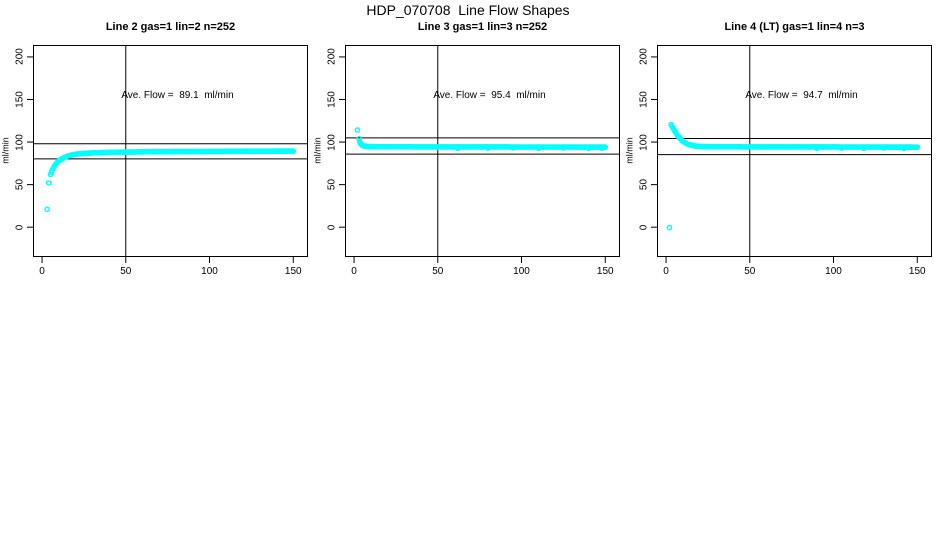  What do you see at coordinates (489, 95) in the screenshot?
I see `ave-flow-annotation: Ave. Flow = 95.4 ml/min` at bounding box center [489, 95].